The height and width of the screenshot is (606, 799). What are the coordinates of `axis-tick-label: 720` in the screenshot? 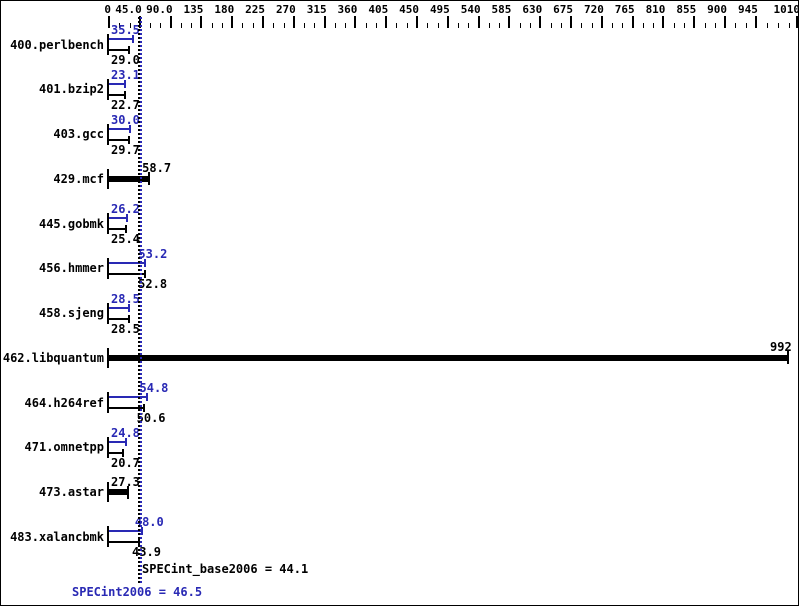 It's located at (593, 9).